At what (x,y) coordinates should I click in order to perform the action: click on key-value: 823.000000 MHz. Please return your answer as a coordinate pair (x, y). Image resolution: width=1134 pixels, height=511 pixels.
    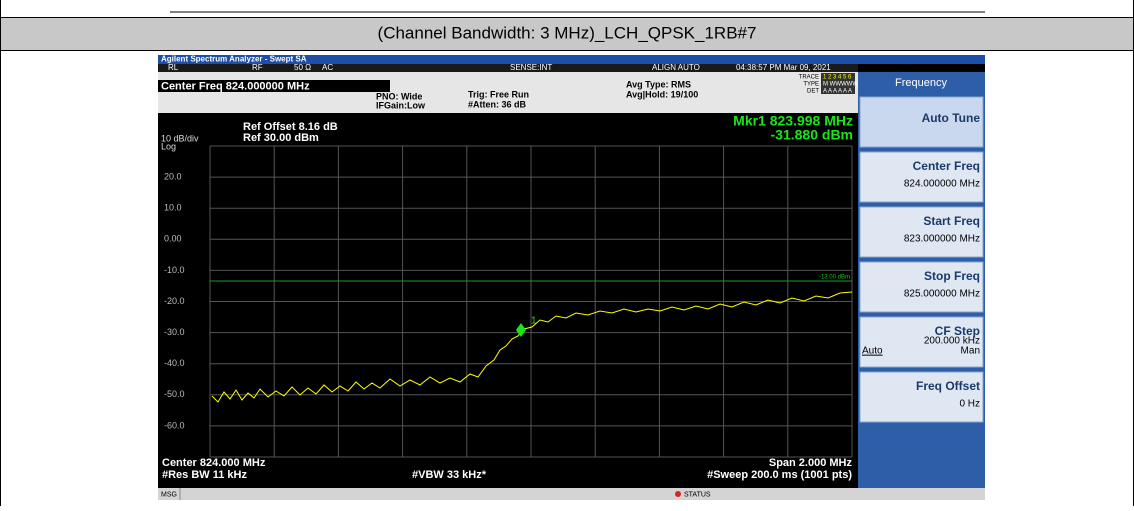
    Looking at the image, I should click on (942, 239).